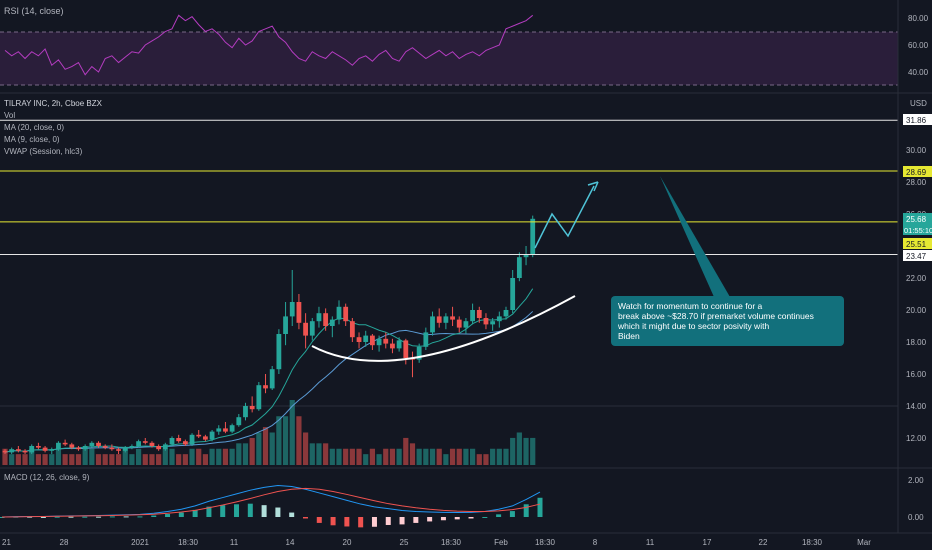 This screenshot has height=550, width=932. What do you see at coordinates (43, 151) in the screenshot?
I see `legend-vwap: VWAP (Session, hlc3)` at bounding box center [43, 151].